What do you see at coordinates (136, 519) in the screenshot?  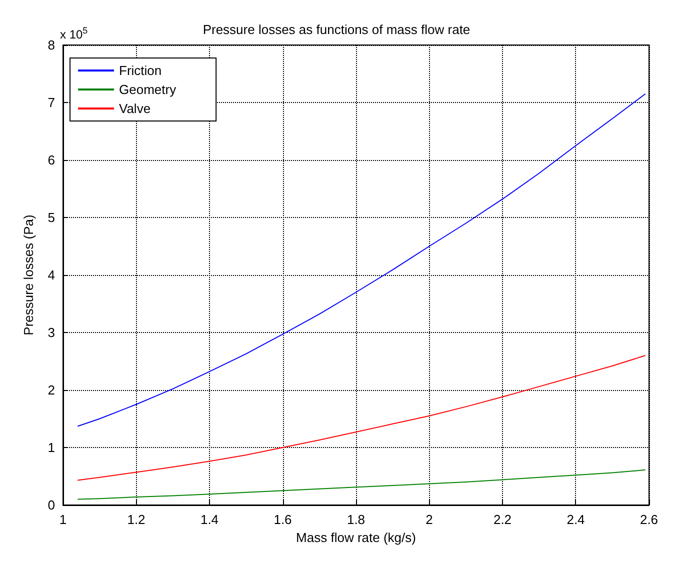 I see `x-tick-label: 1.2` at bounding box center [136, 519].